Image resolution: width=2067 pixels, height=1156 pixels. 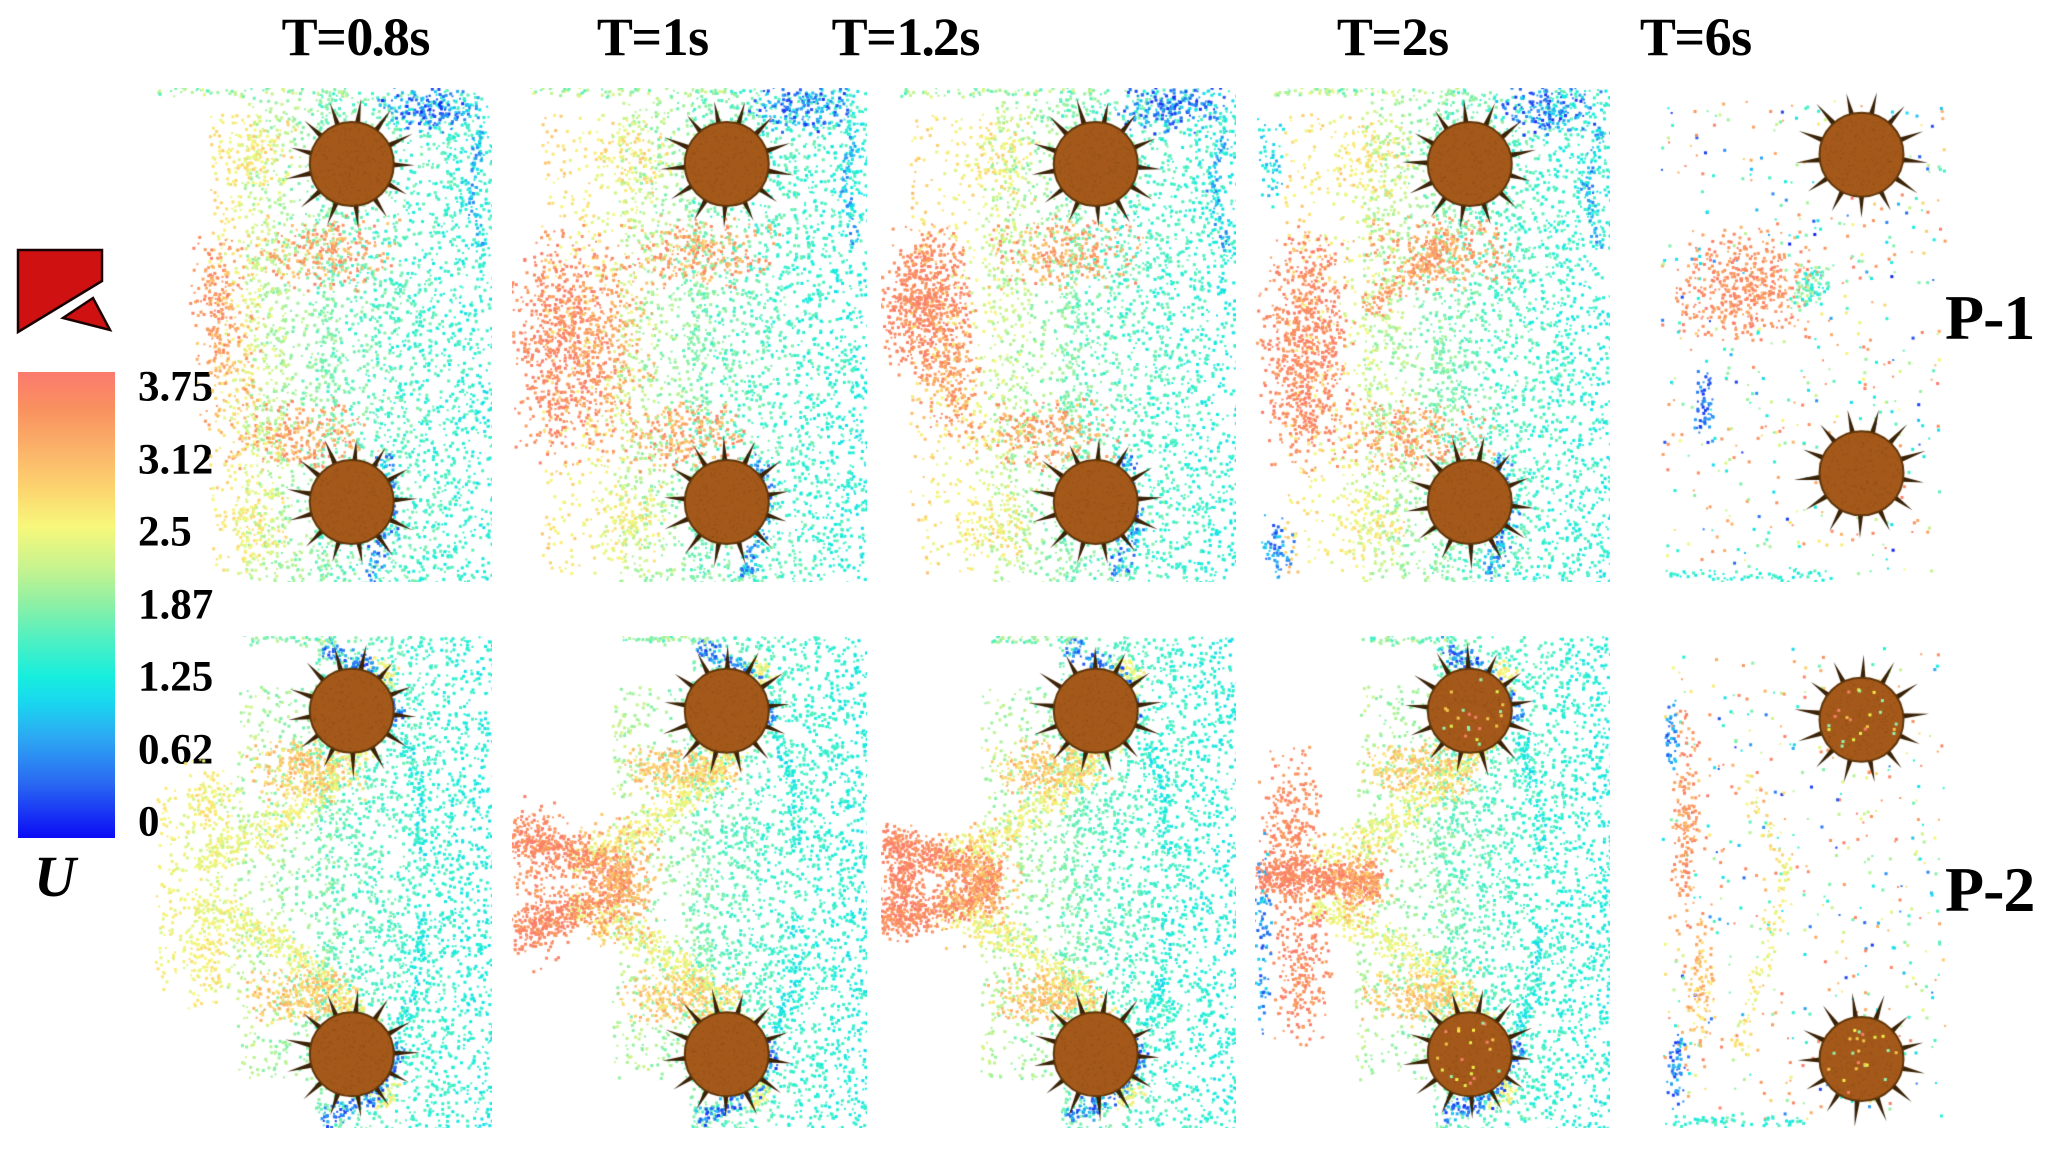 What do you see at coordinates (66, 605) in the screenshot?
I see `velocity-colorbar` at bounding box center [66, 605].